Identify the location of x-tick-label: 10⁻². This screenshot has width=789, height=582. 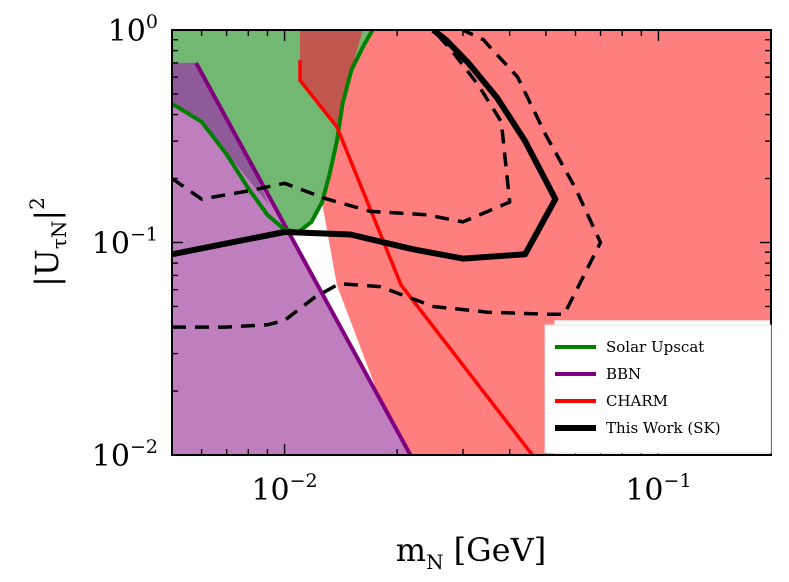
(284, 489).